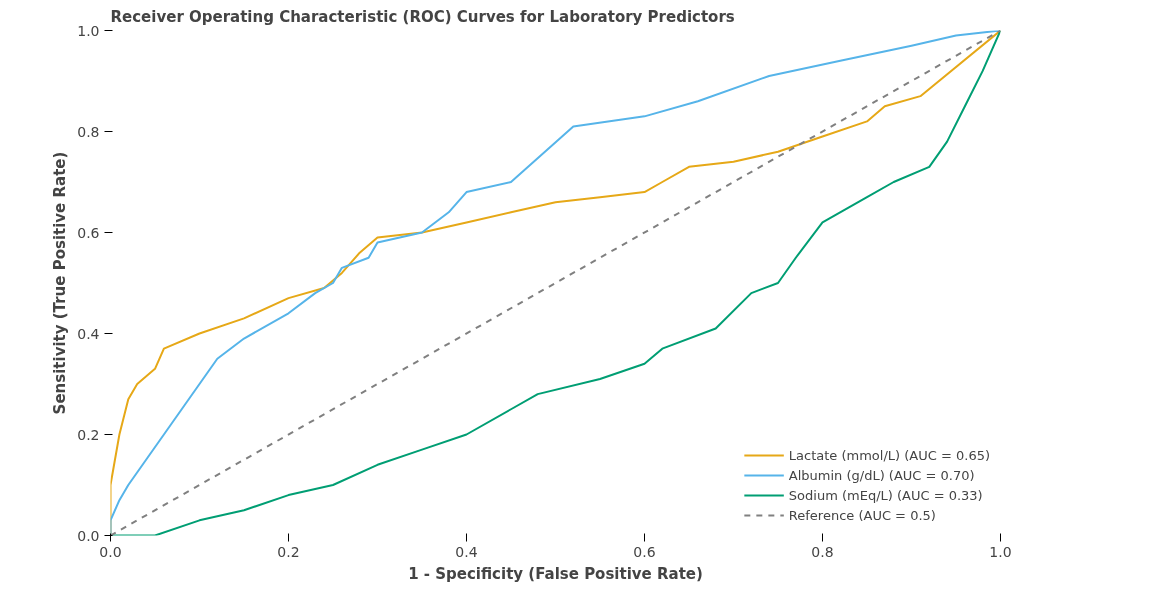 The width and height of the screenshot is (1172, 595). Describe the element at coordinates (60, 283) in the screenshot. I see `y-axis-title: Sensitivity (True Positive Rate)` at that location.